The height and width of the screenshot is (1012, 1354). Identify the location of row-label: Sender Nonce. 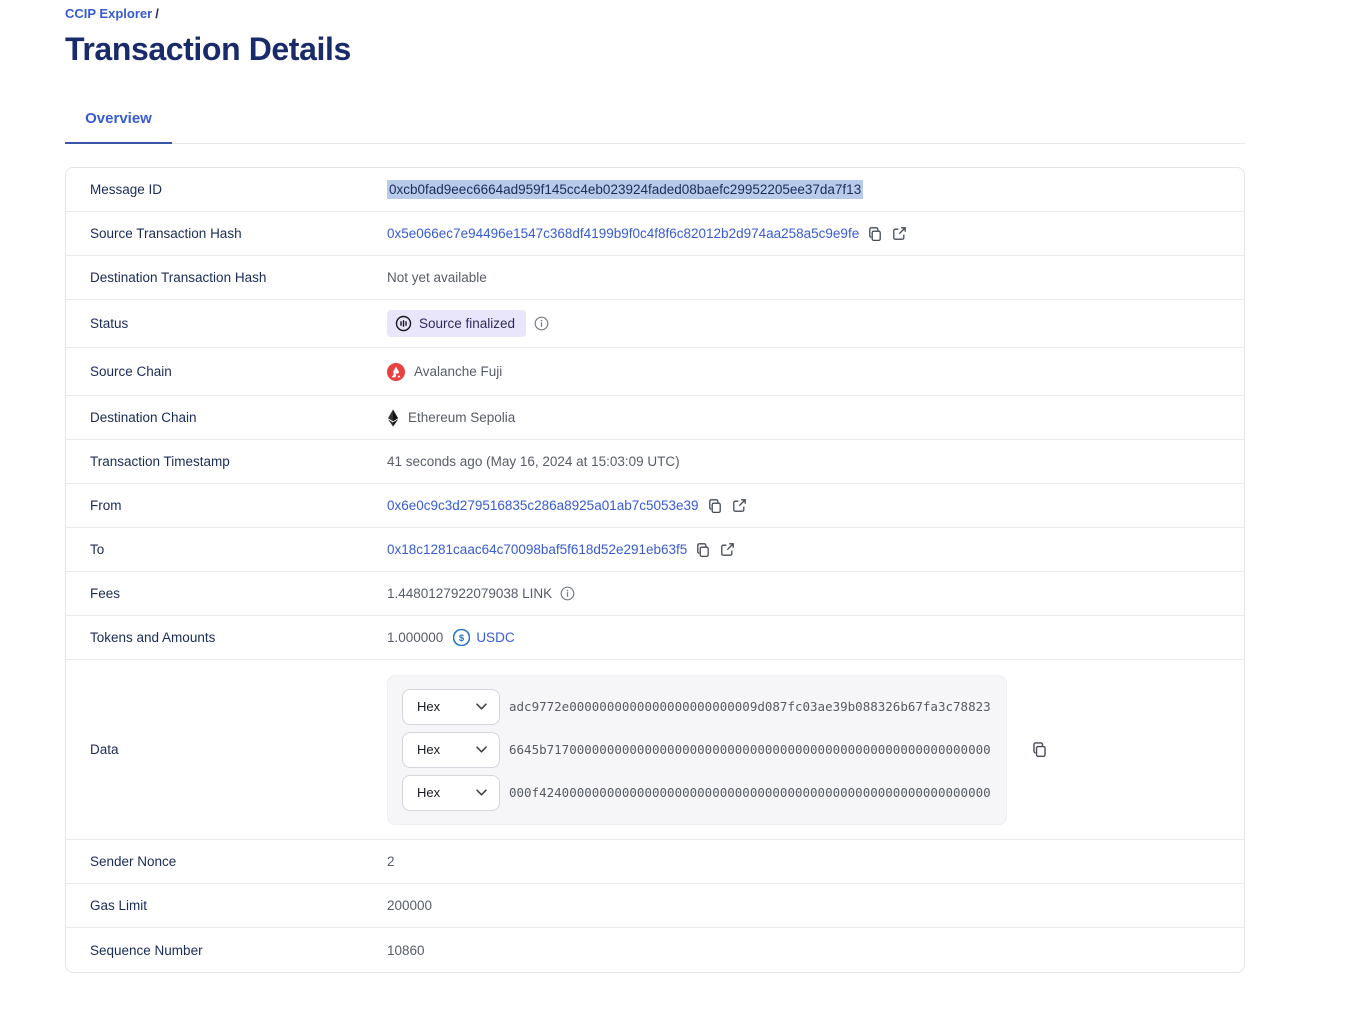
(133, 861).